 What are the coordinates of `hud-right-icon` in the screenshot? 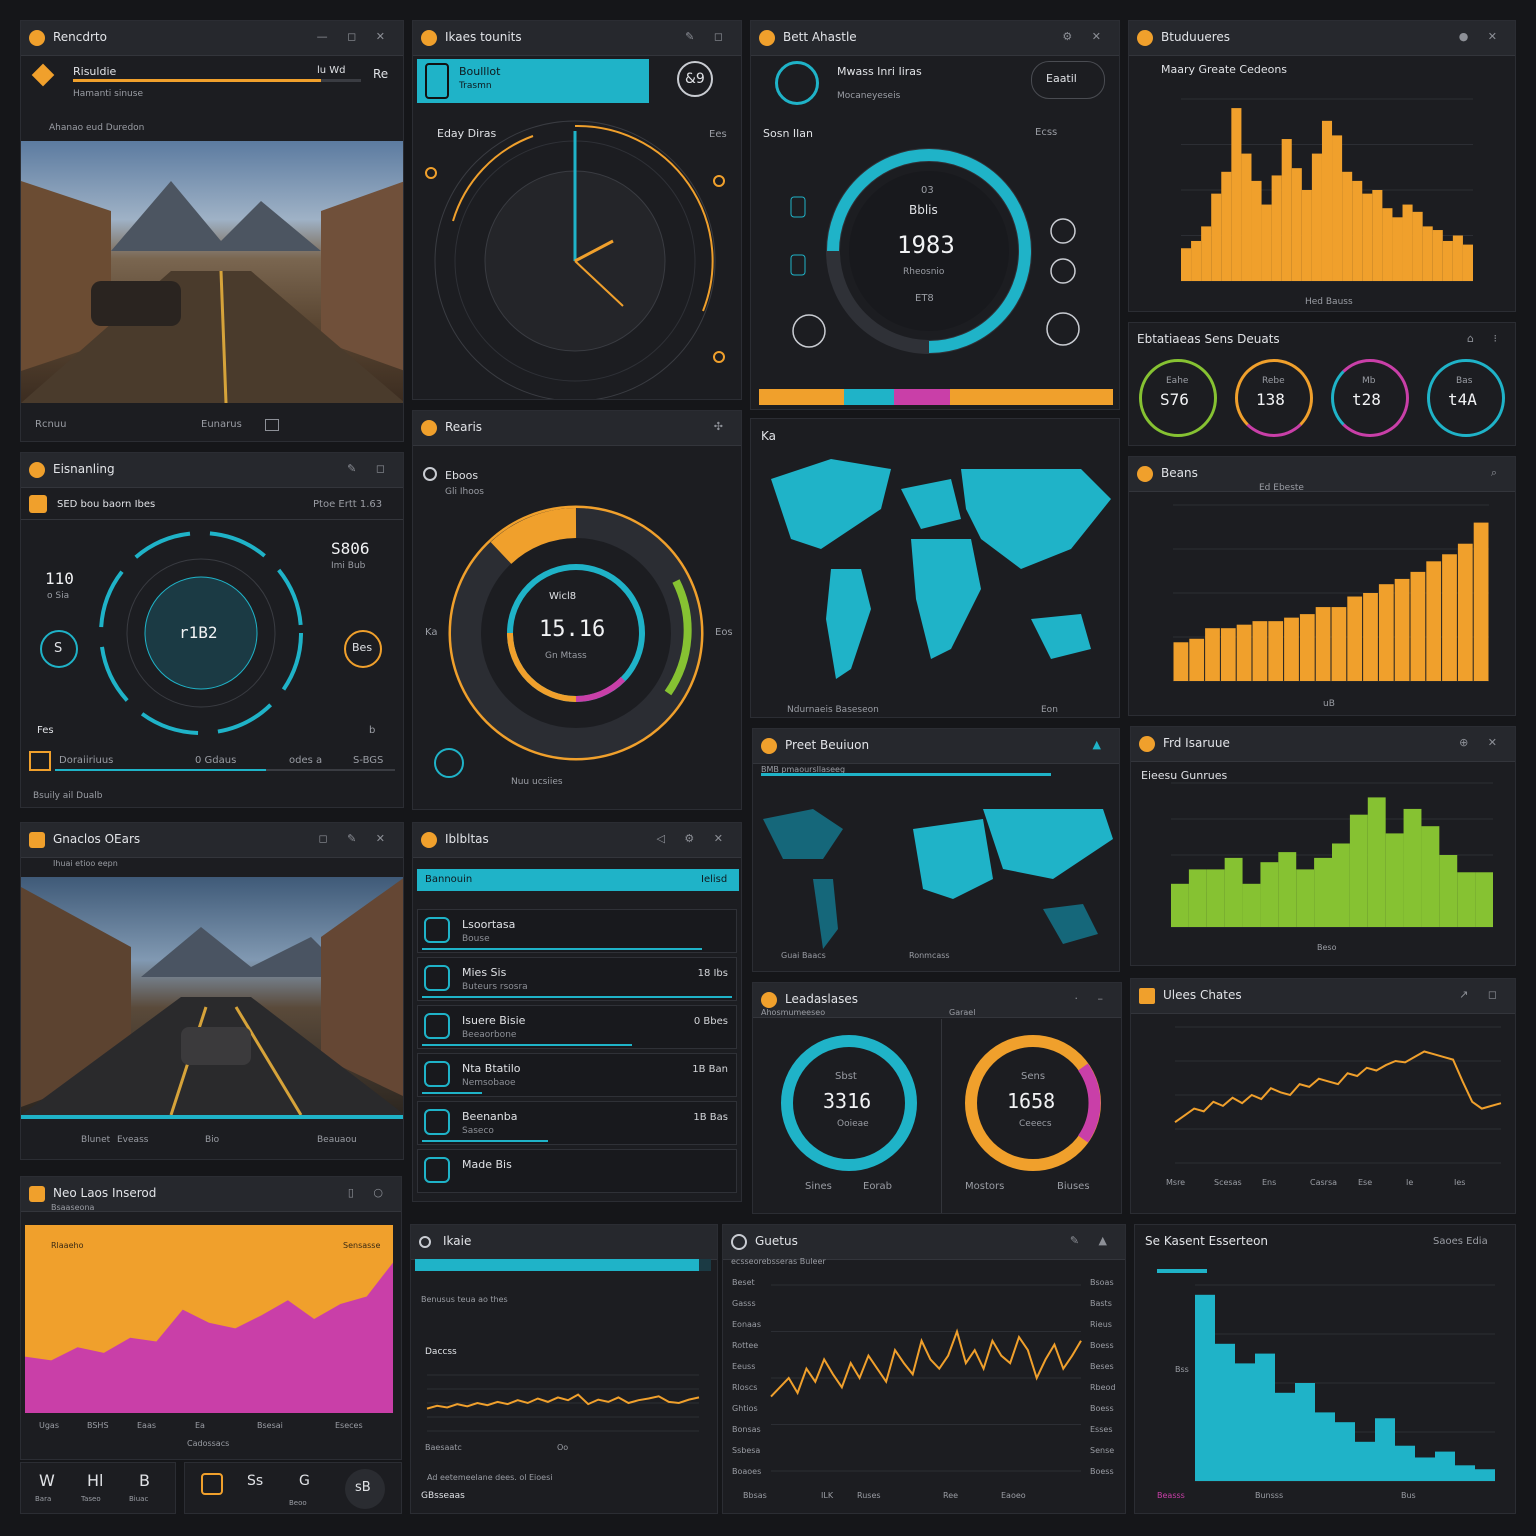 It's located at (363, 649).